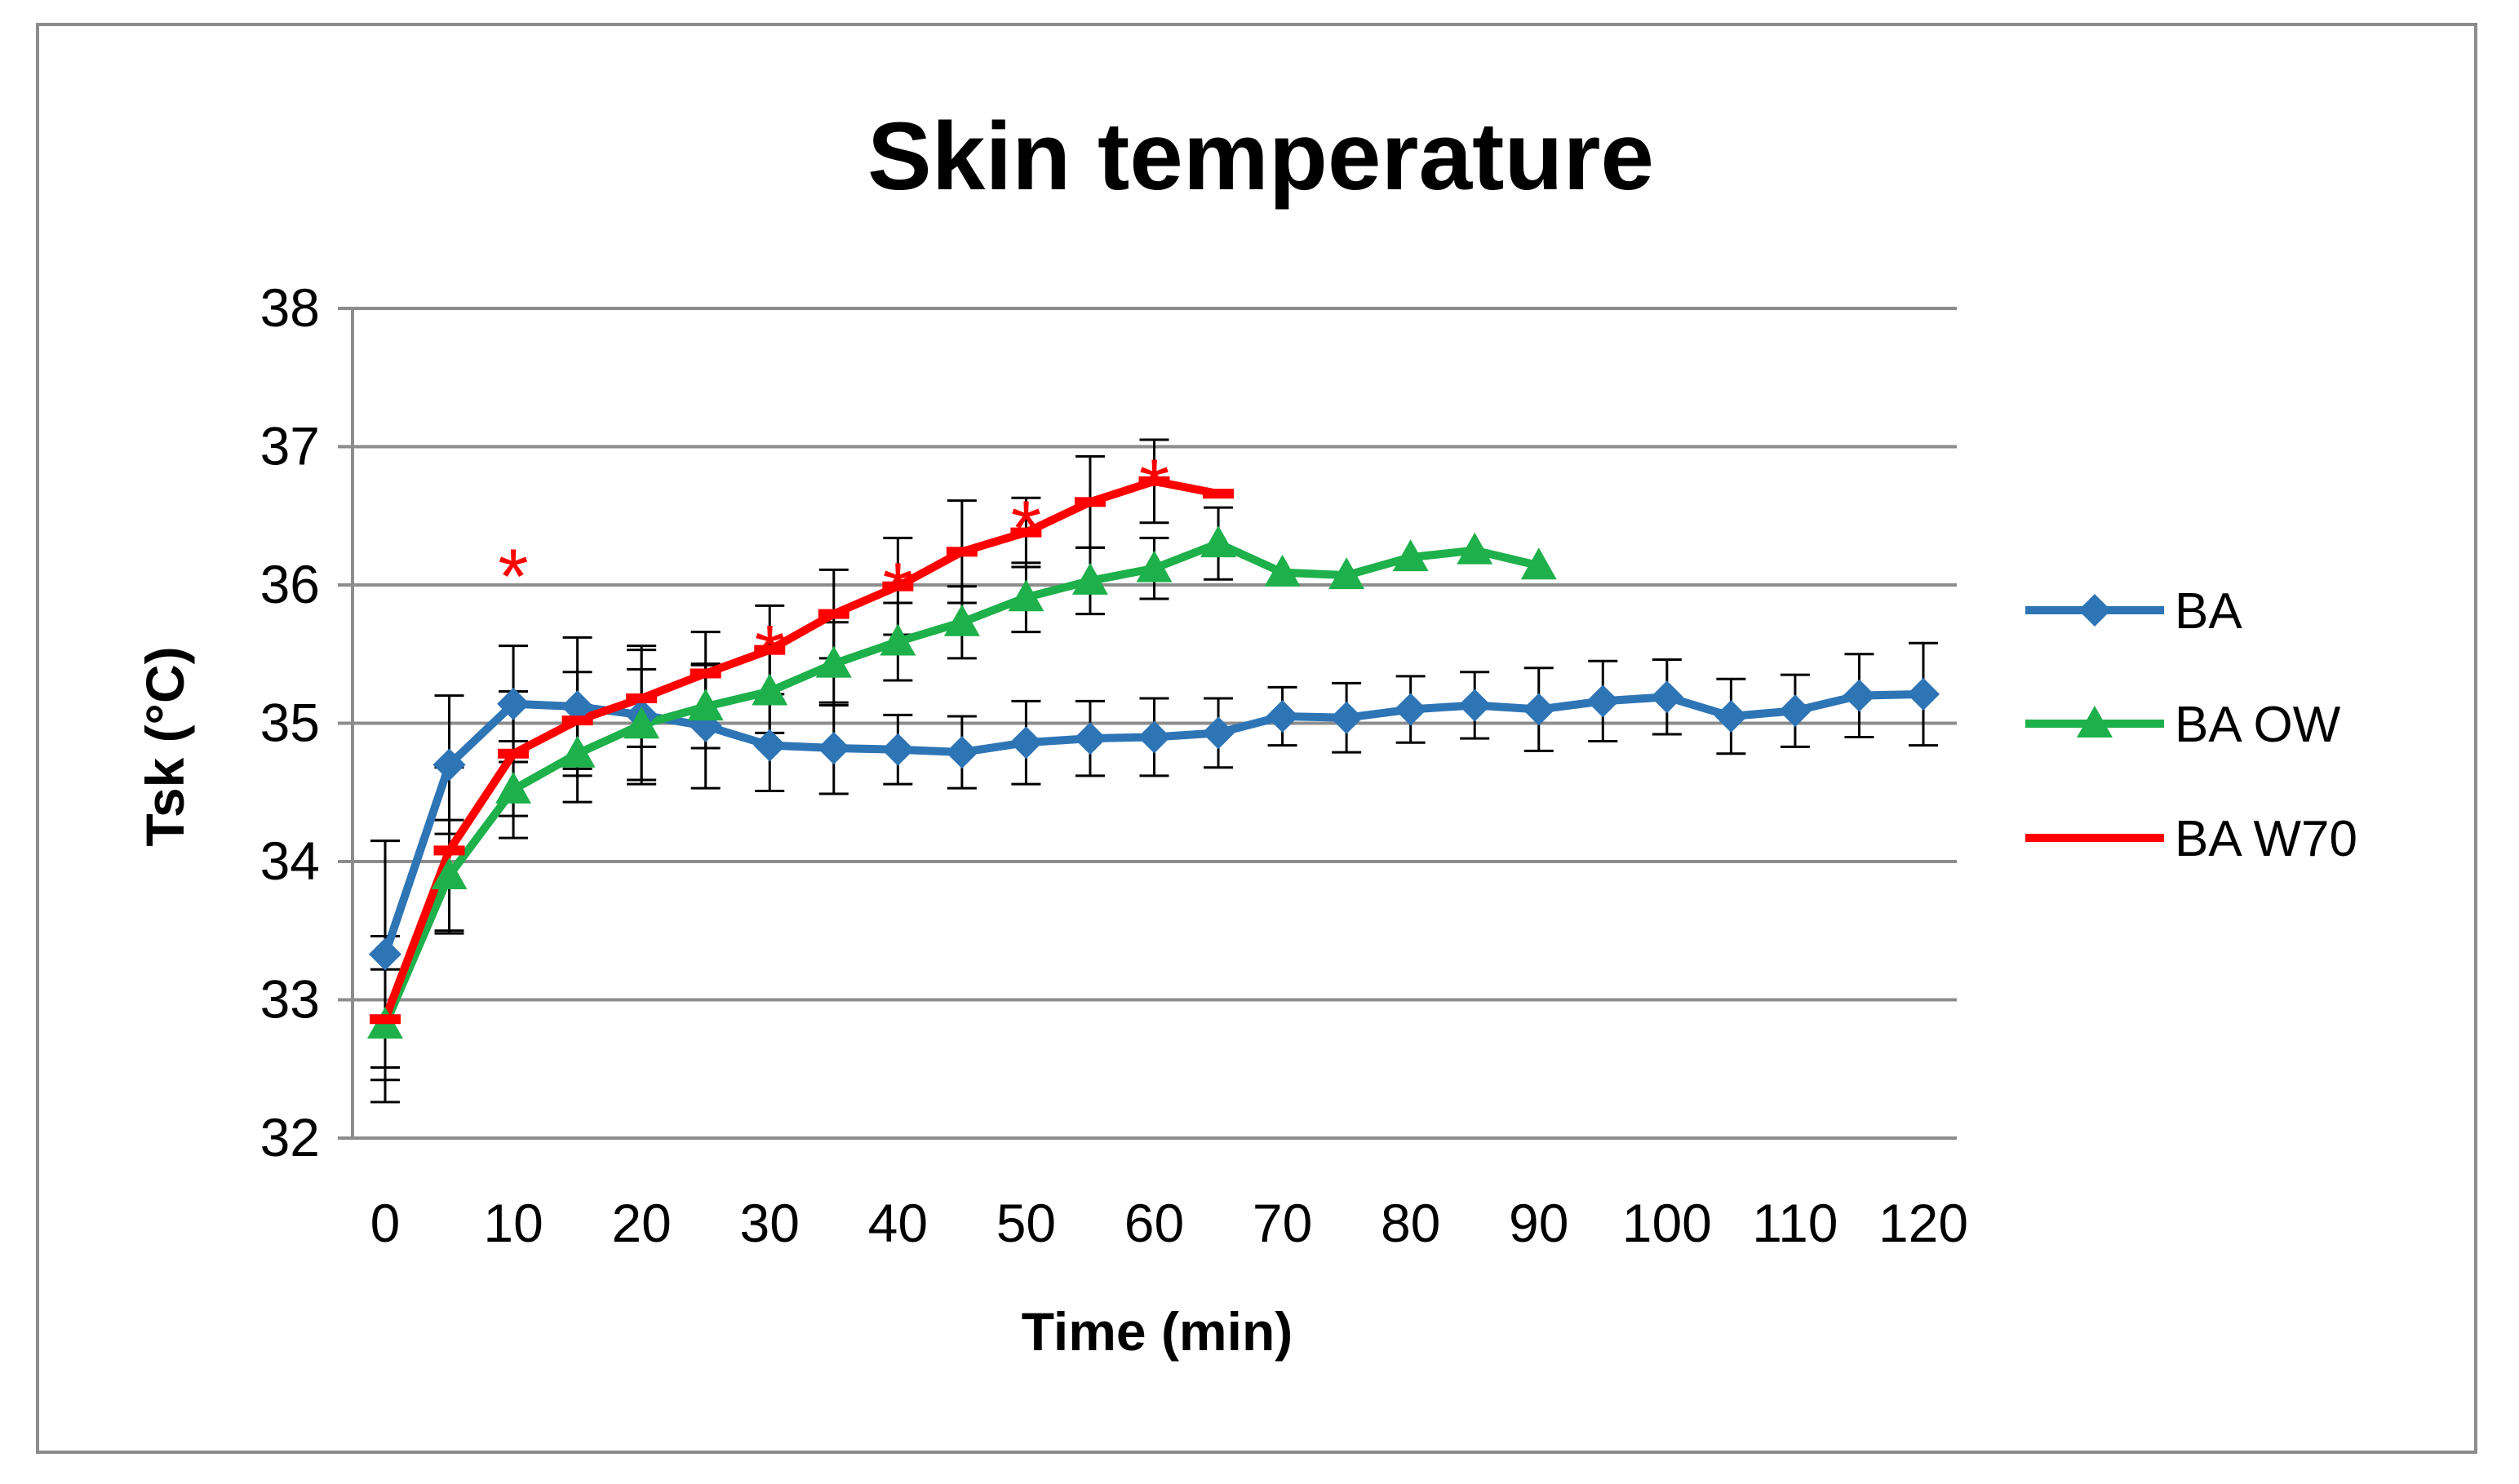  I want to click on y-tick-label: 34, so click(290, 861).